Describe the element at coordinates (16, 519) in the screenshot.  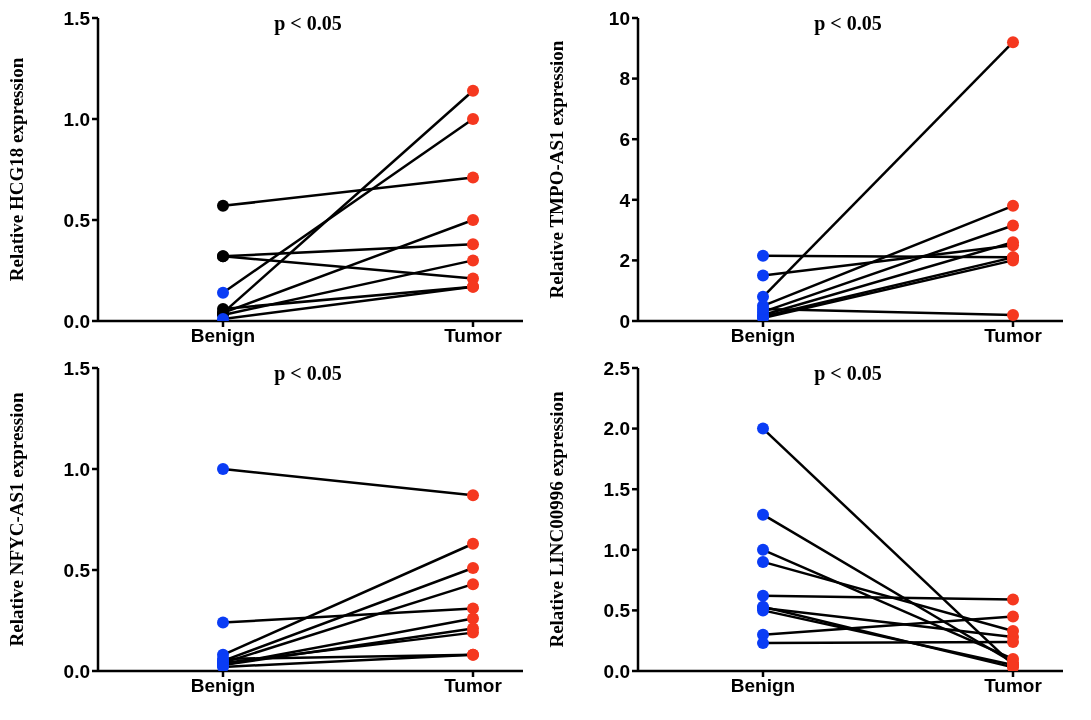
I see `y-axis-title: Relative NFYC-AS1 expression` at that location.